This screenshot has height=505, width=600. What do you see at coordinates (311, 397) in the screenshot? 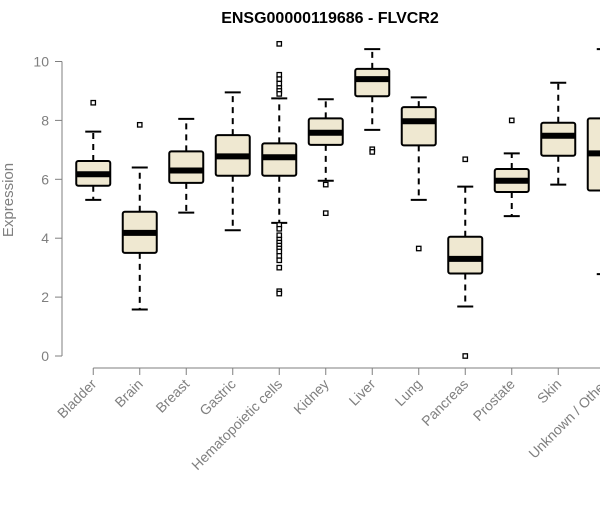
I see `x-tick-label: Kidney` at bounding box center [311, 397].